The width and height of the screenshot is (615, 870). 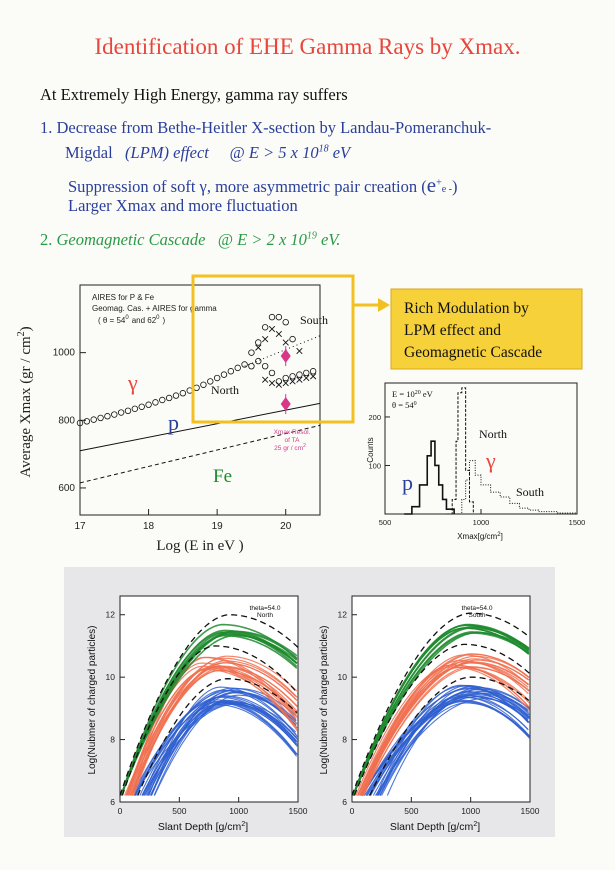 What do you see at coordinates (418, 393) in the screenshot?
I see `hist-title-2: 20` at bounding box center [418, 393].